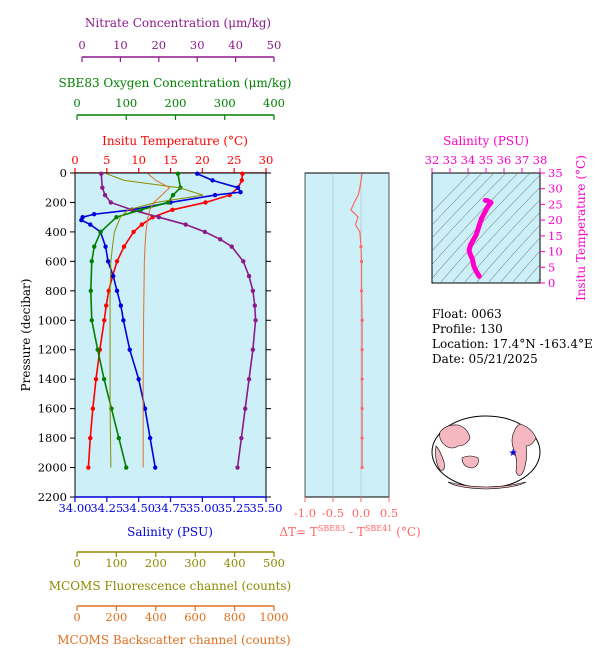 Image resolution: width=609 pixels, height=663 pixels. Describe the element at coordinates (197, 45) in the screenshot. I see `nitrate-tick-label: 30` at that location.